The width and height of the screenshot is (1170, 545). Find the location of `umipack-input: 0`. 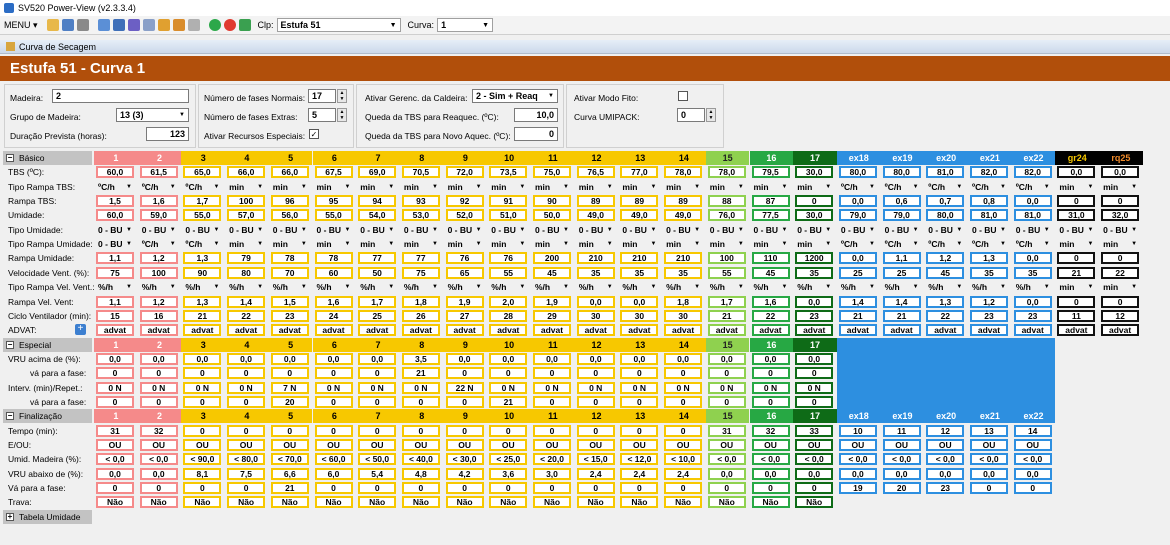

umipack-input: 0 is located at coordinates (691, 115).